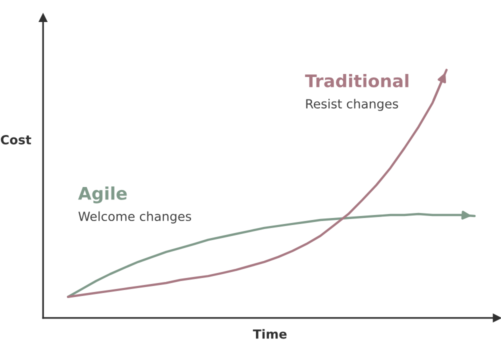 The height and width of the screenshot is (343, 501). I want to click on x-axis-title: Time, so click(269, 334).